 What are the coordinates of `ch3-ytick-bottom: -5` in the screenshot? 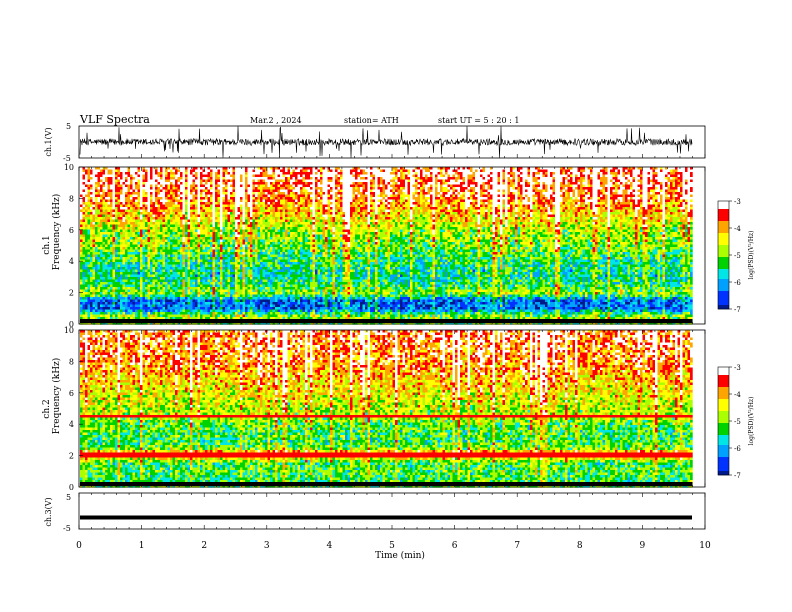 It's located at (67, 528).